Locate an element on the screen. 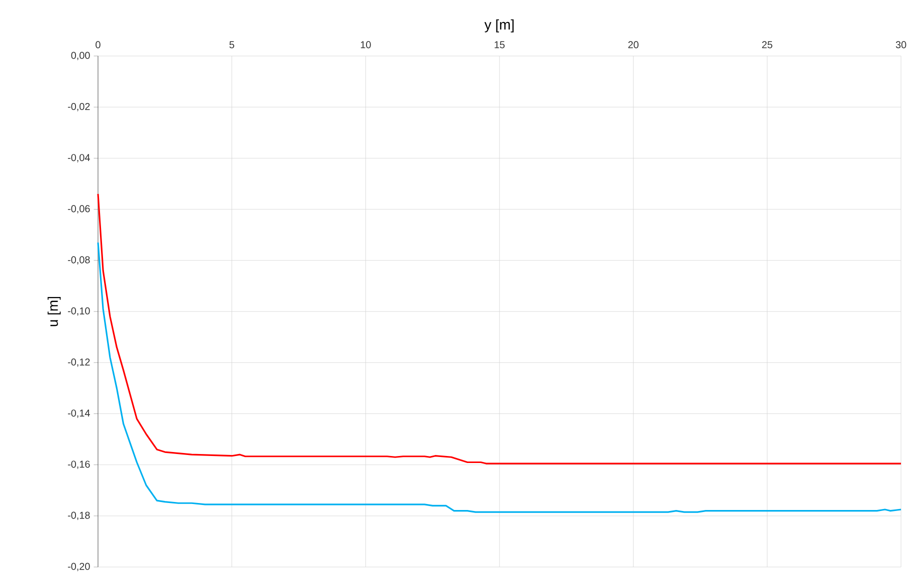 This screenshot has height=574, width=914. y-tick-label: -0,16 is located at coordinates (79, 464).